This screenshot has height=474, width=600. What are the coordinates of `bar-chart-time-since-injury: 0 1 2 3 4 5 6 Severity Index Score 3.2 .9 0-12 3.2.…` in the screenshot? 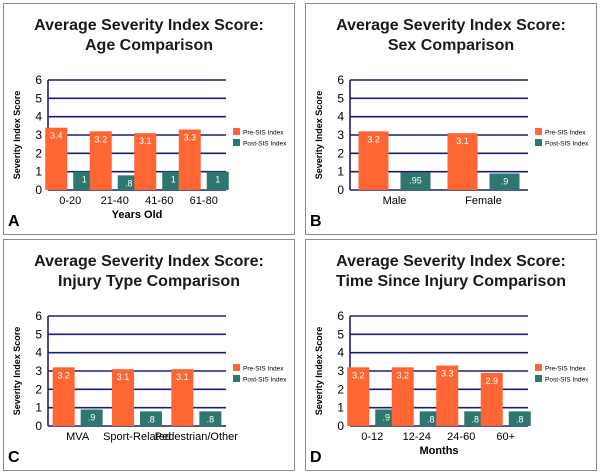 It's located at (451, 383).